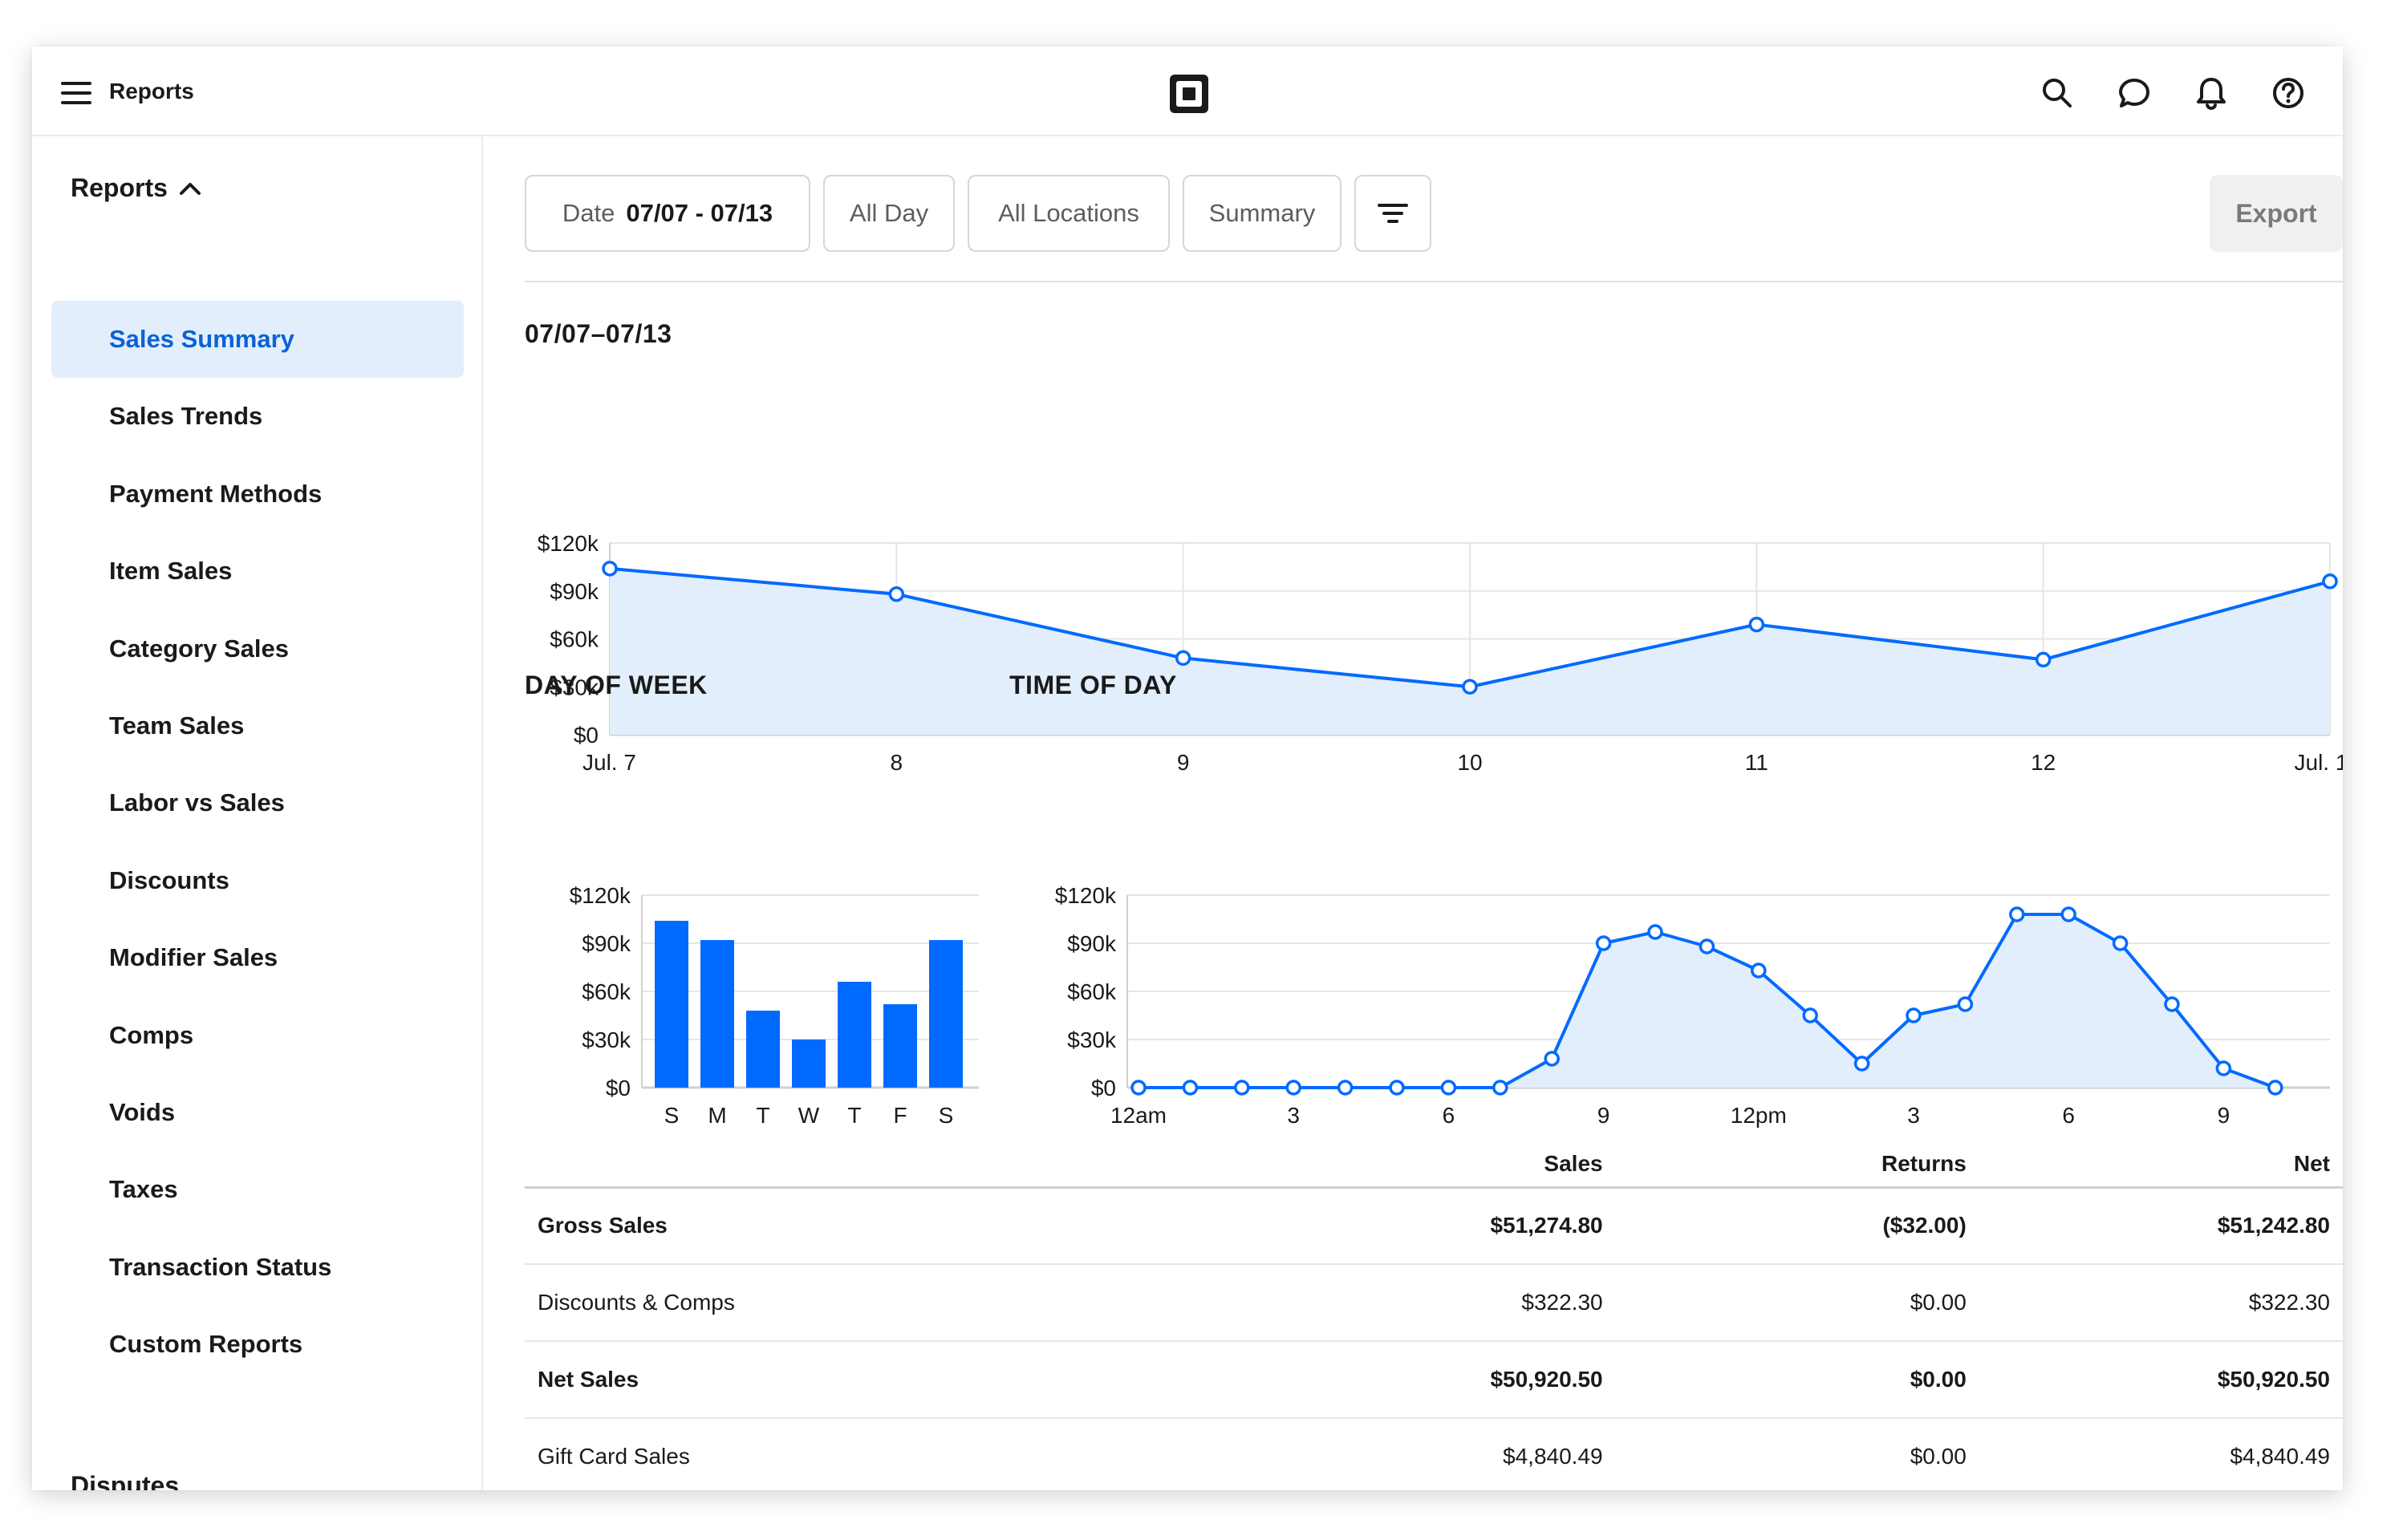 The image size is (2407, 1540). What do you see at coordinates (136, 188) in the screenshot?
I see `sidebar-section-reports: Reports` at bounding box center [136, 188].